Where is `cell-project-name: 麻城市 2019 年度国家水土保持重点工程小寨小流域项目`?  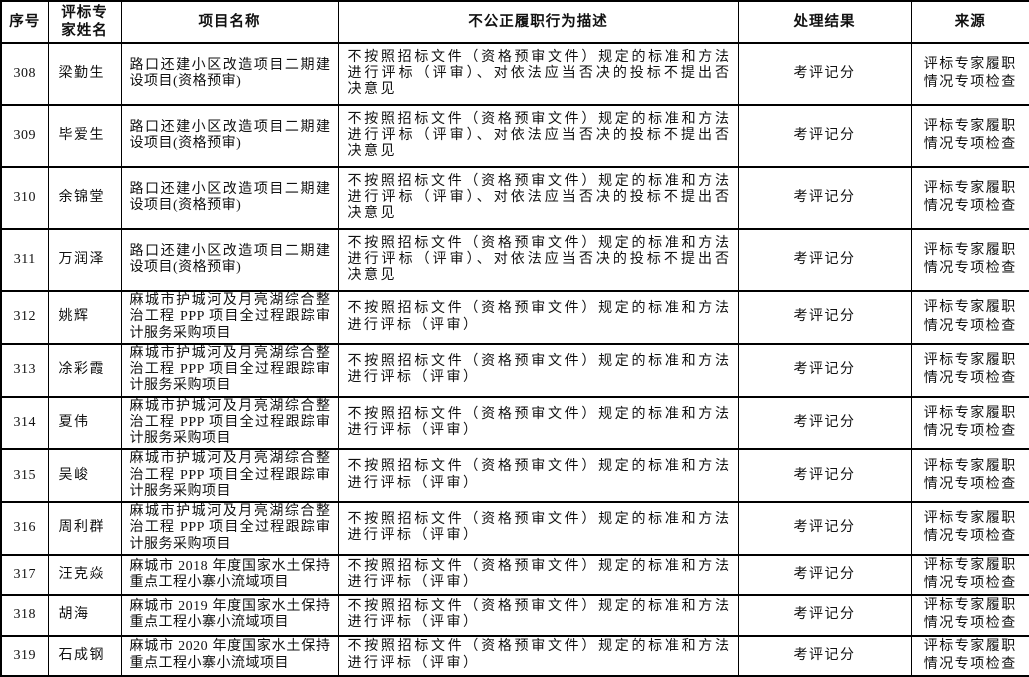
cell-project-name: 麻城市 2019 年度国家水土保持重点工程小寨小流域项目 is located at coordinates (229, 615).